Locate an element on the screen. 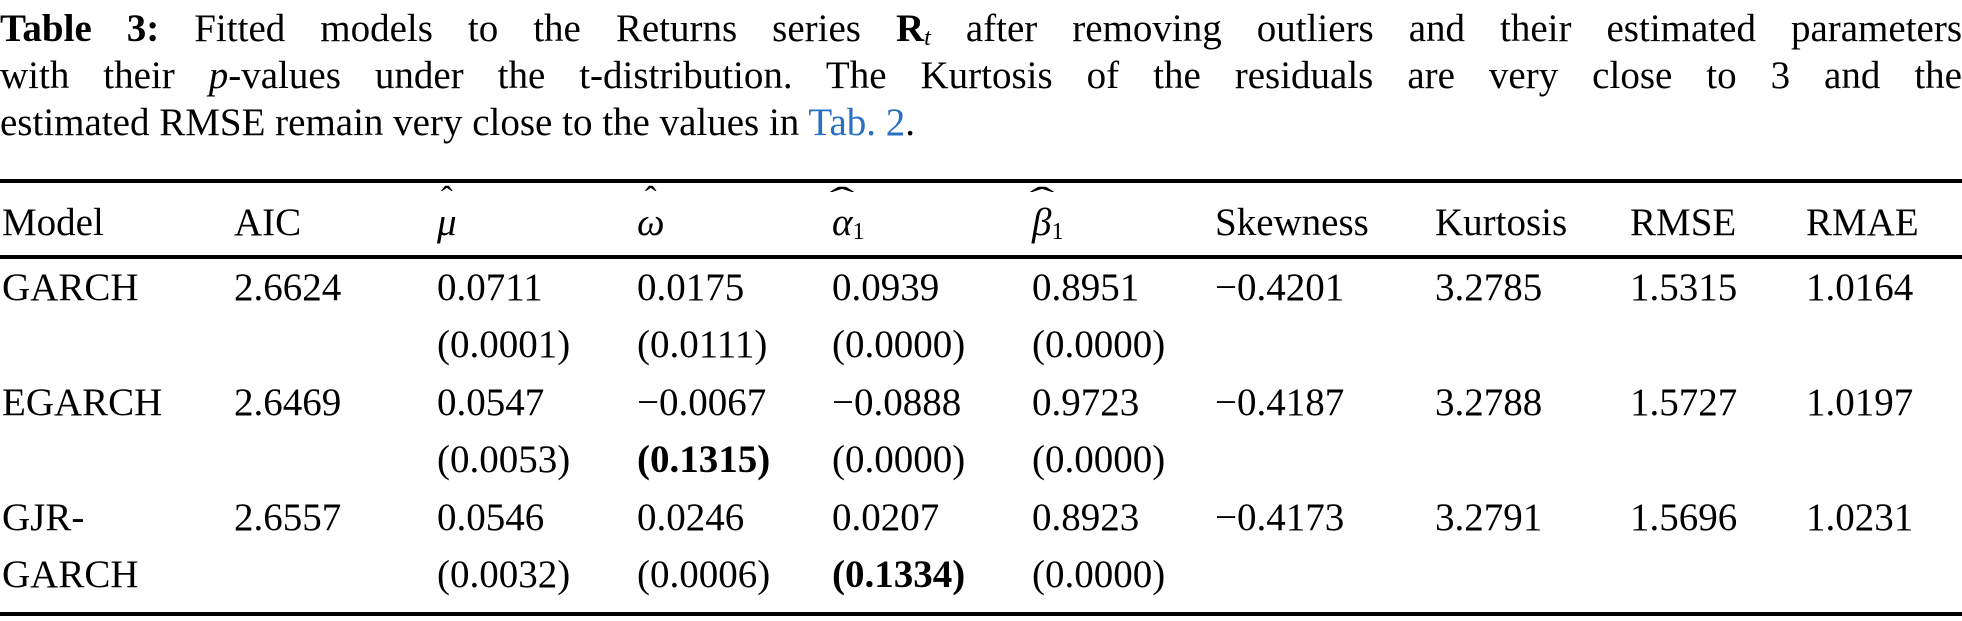 The width and height of the screenshot is (1962, 621). kurtosis-cell: 3.2785 is located at coordinates (1489, 287).